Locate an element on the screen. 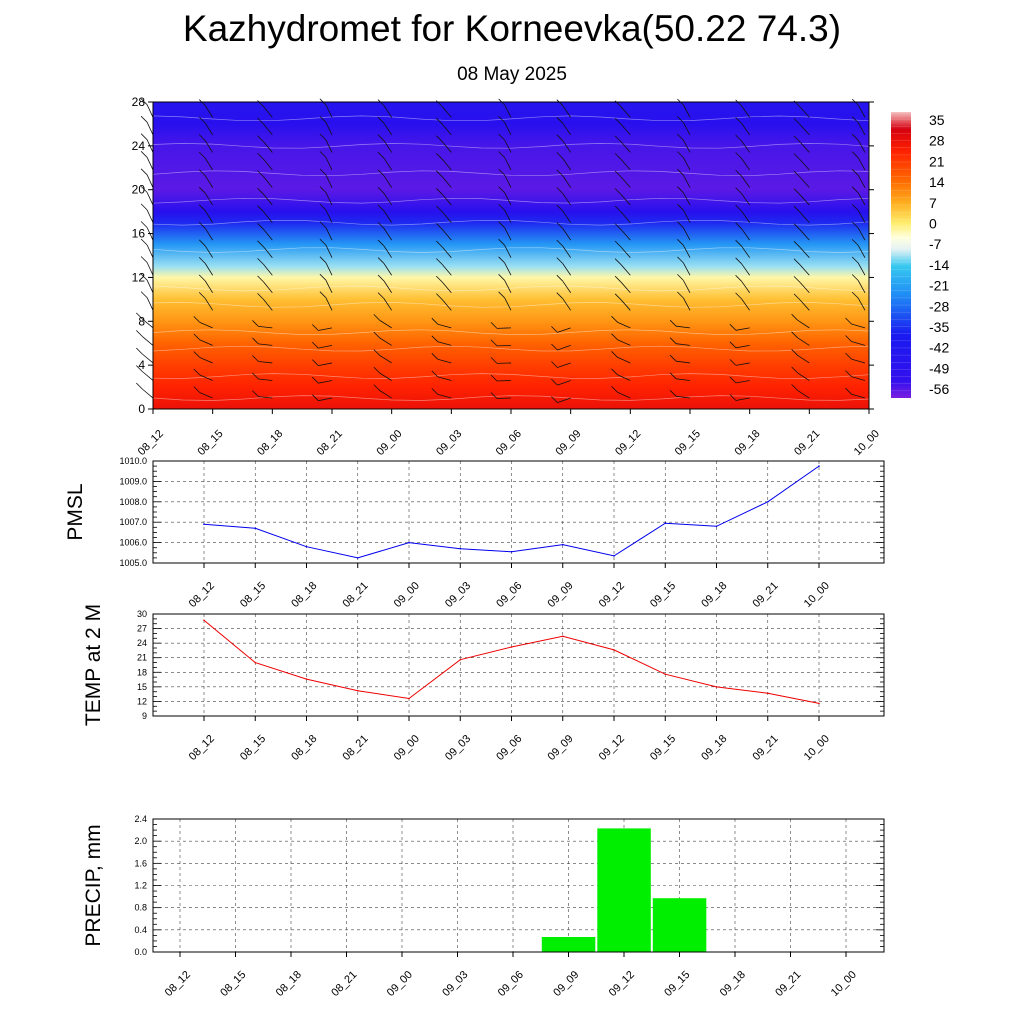 The width and height of the screenshot is (1024, 1024). colorbar-label: -21 is located at coordinates (939, 286).